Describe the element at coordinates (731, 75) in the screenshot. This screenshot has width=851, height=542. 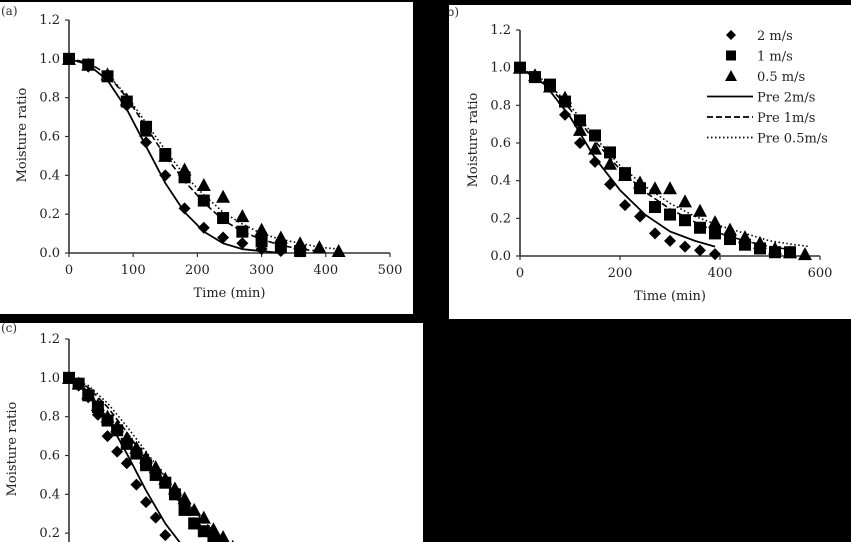
I see `legend-triangle-icon` at that location.